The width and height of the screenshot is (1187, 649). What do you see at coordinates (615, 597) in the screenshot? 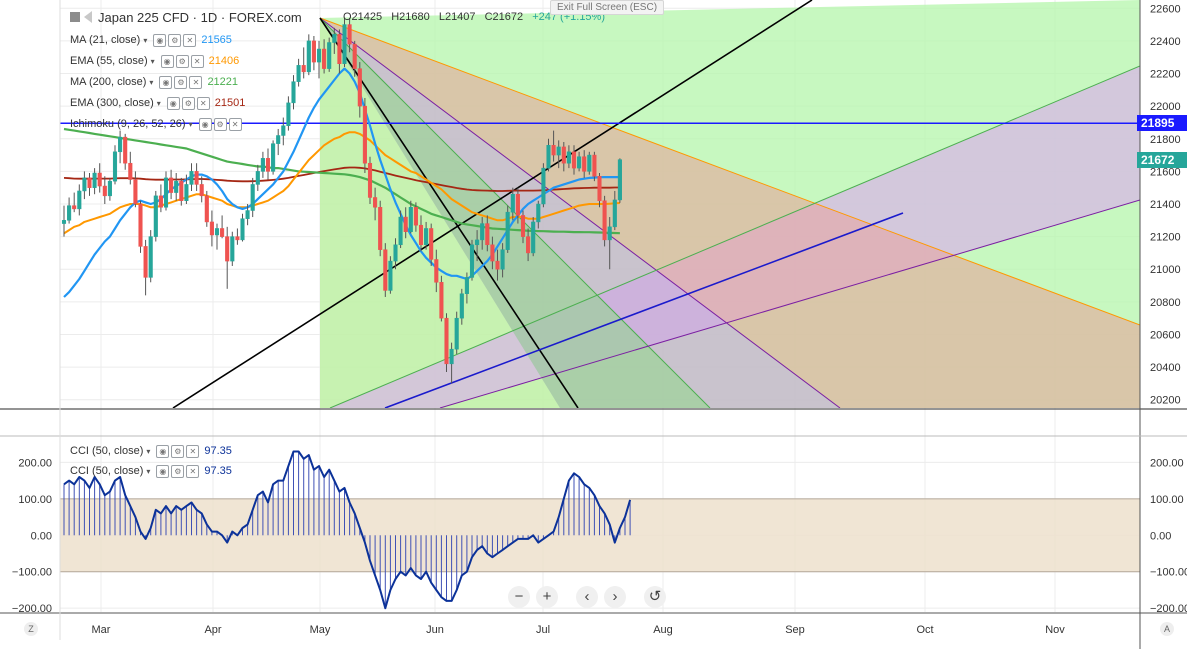
I see `chevron-right-icon: ›` at bounding box center [615, 597].